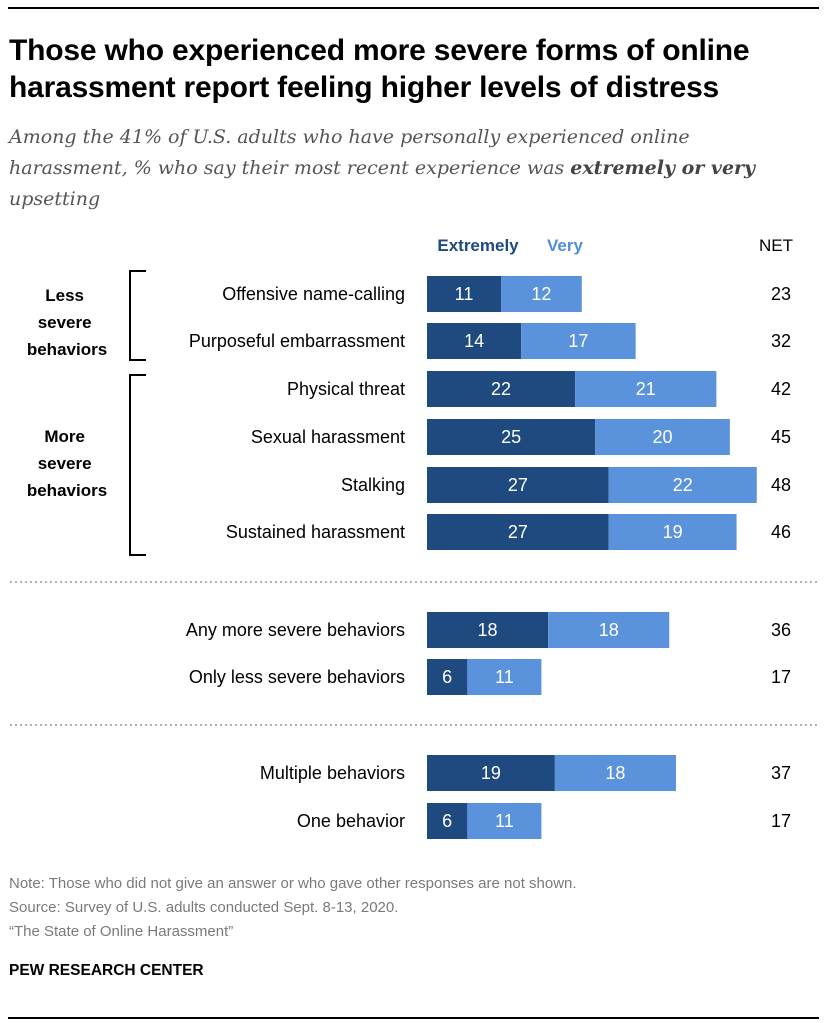  Describe the element at coordinates (781, 532) in the screenshot. I see `net-value: 46` at that location.